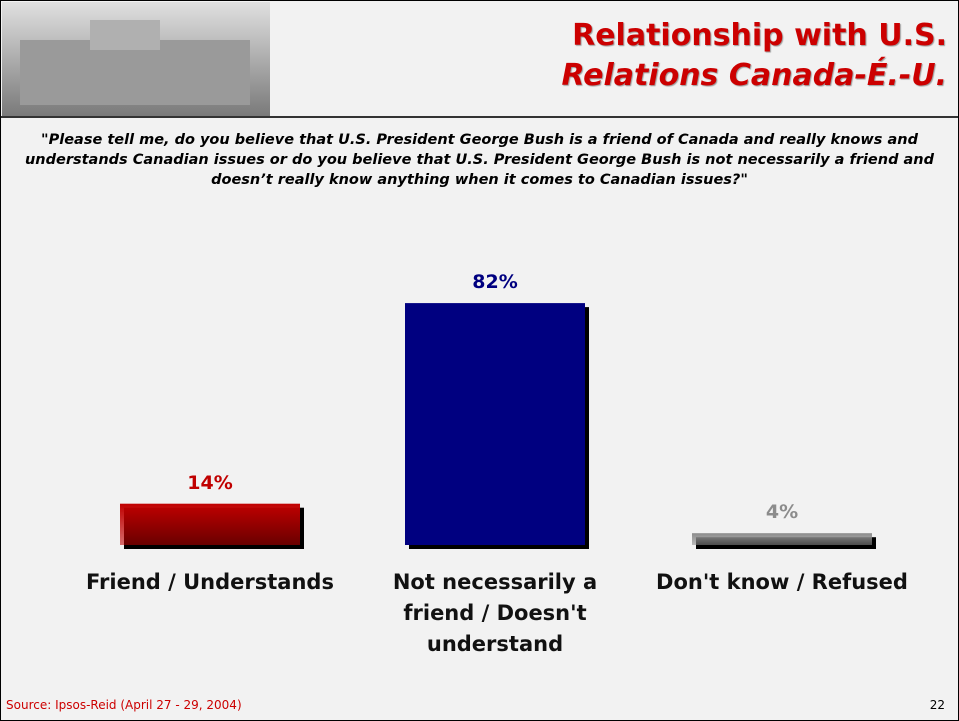 This screenshot has width=959, height=721. What do you see at coordinates (937, 705) in the screenshot?
I see `page-number: 22` at bounding box center [937, 705].